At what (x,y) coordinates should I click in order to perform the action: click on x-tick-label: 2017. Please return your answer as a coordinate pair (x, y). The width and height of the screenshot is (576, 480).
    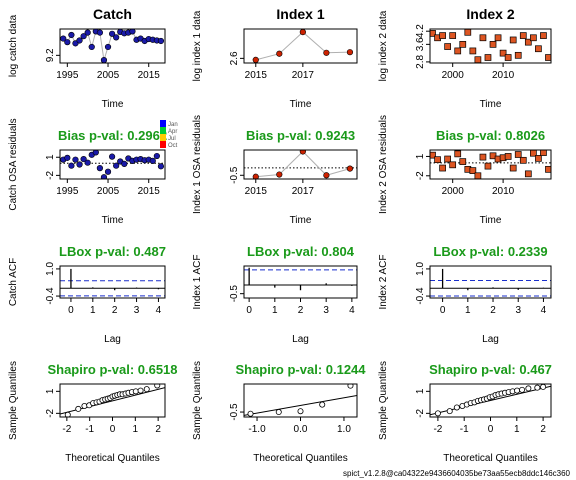
    Looking at the image, I should click on (303, 75).